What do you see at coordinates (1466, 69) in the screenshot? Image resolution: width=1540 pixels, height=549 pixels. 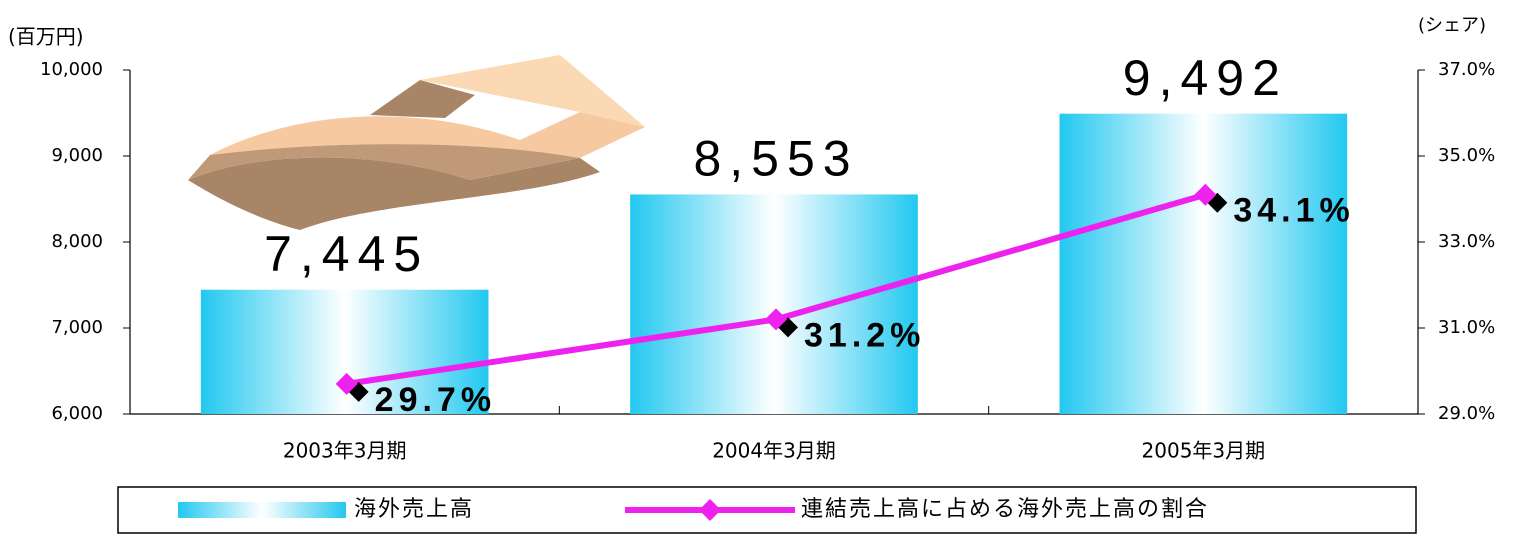 I see `y2-tick-label: 37.0%` at bounding box center [1466, 69].